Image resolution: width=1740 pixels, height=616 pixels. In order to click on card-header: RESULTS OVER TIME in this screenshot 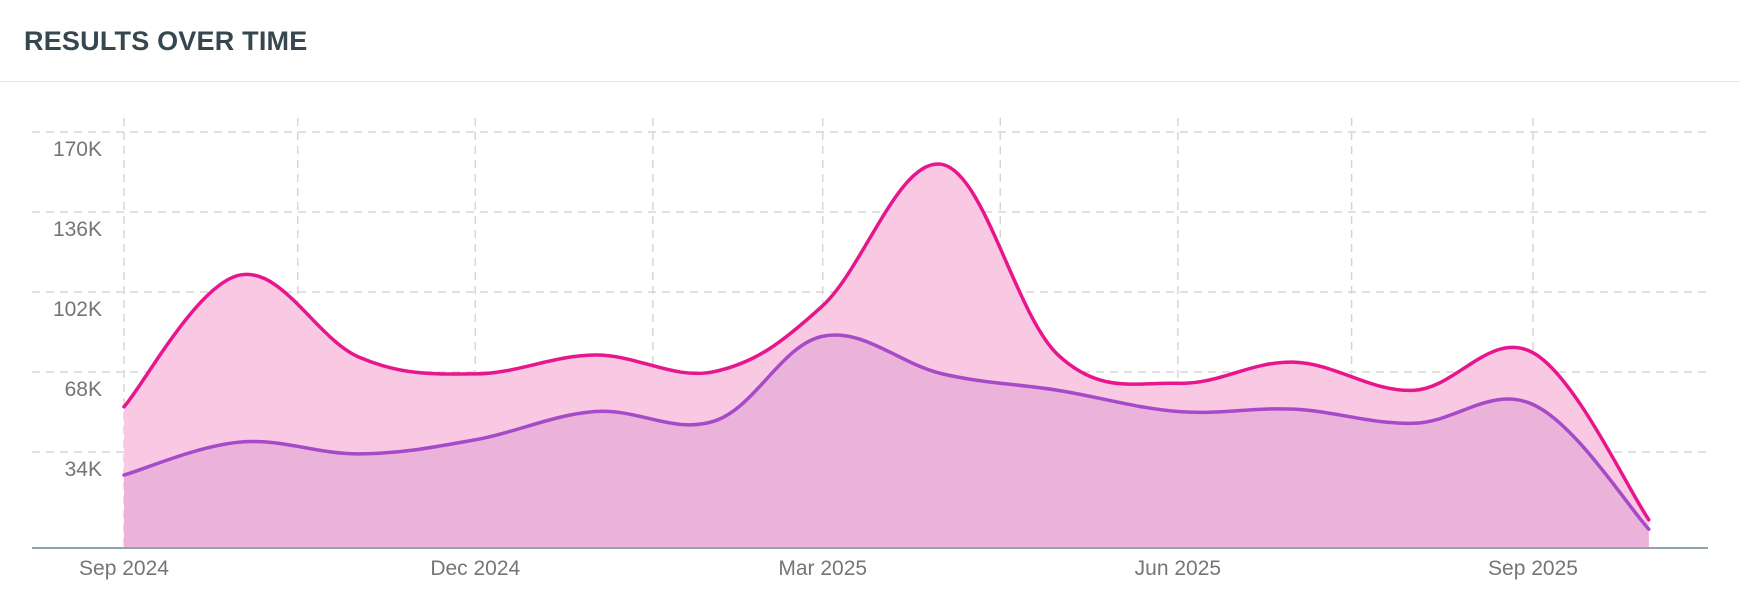, I will do `click(870, 41)`.